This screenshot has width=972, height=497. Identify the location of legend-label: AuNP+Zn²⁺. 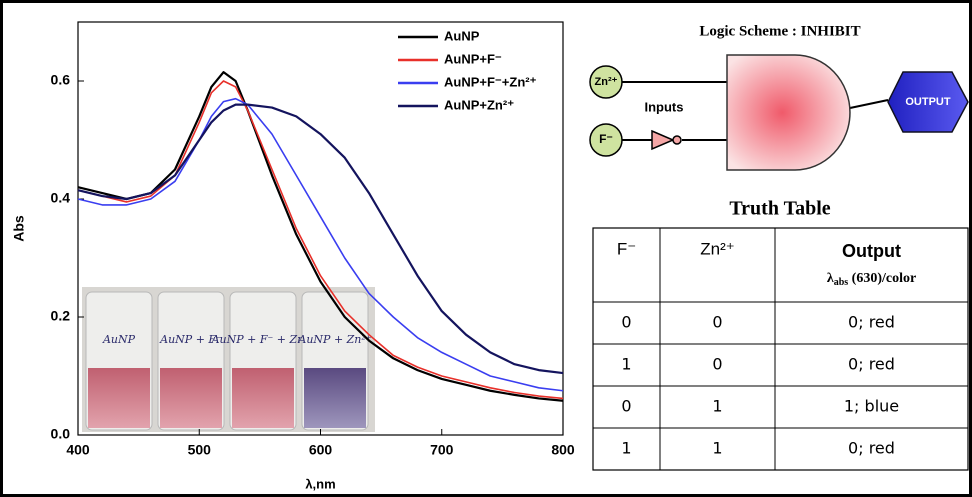
(479, 104).